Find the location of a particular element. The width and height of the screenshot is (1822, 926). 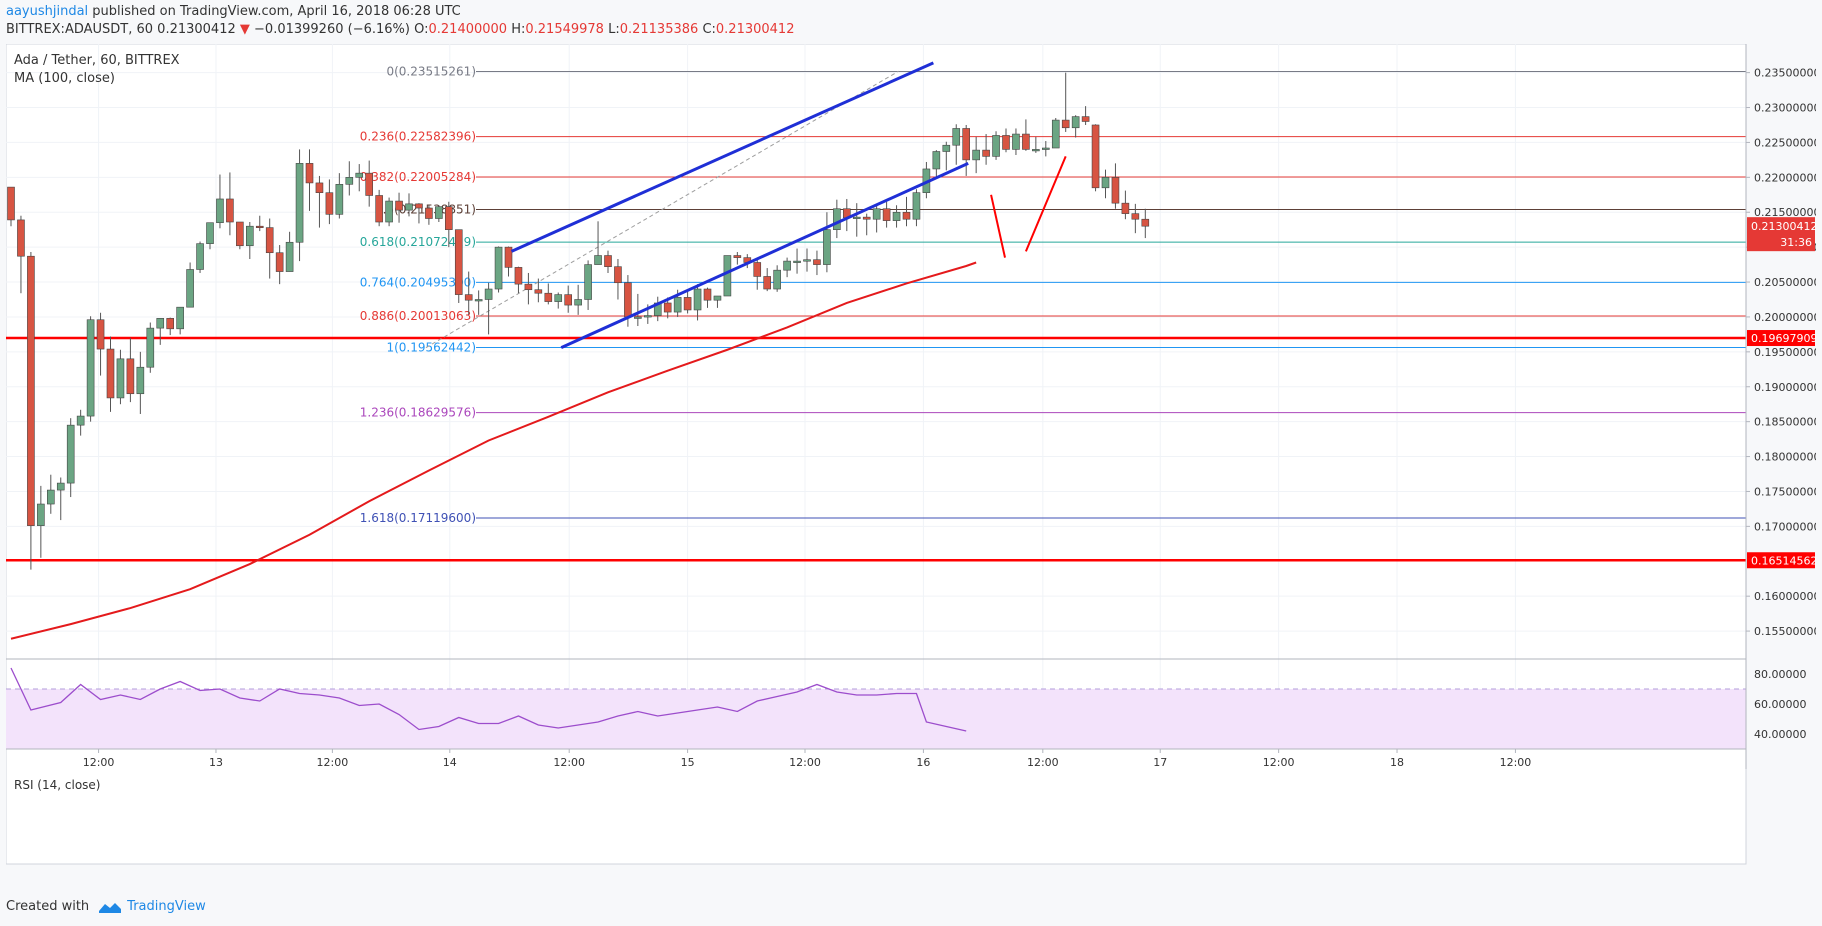

fib-trend-dashed is located at coordinates (662, 209).